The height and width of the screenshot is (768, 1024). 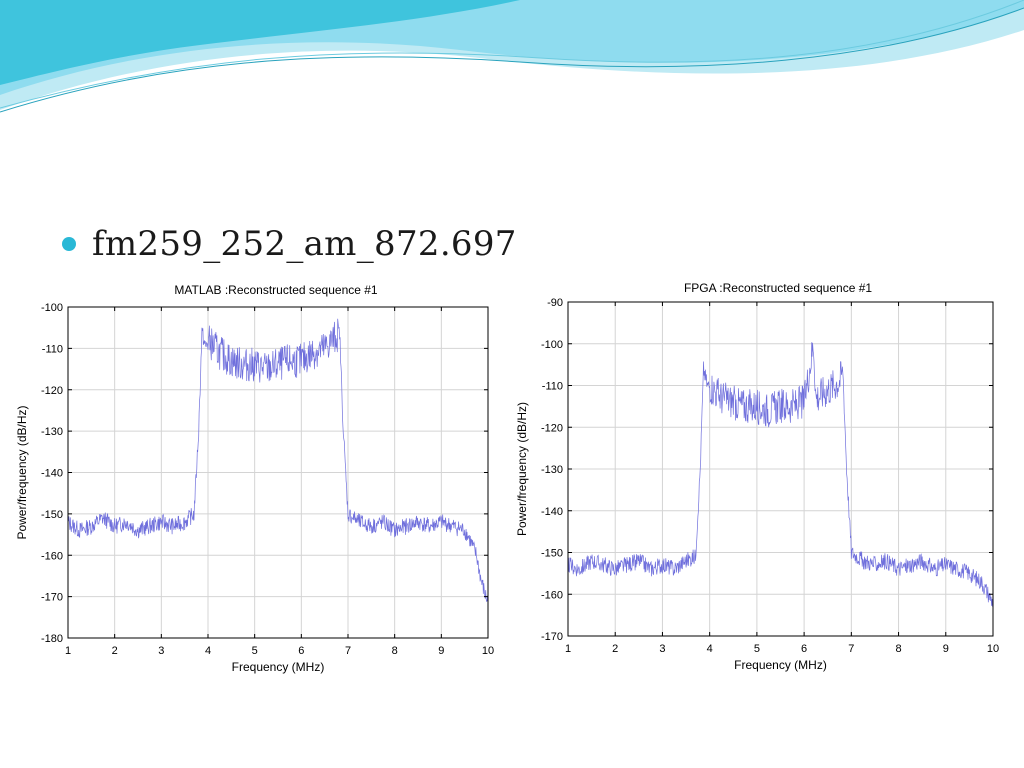 I want to click on series-line, so click(x=780, y=474).